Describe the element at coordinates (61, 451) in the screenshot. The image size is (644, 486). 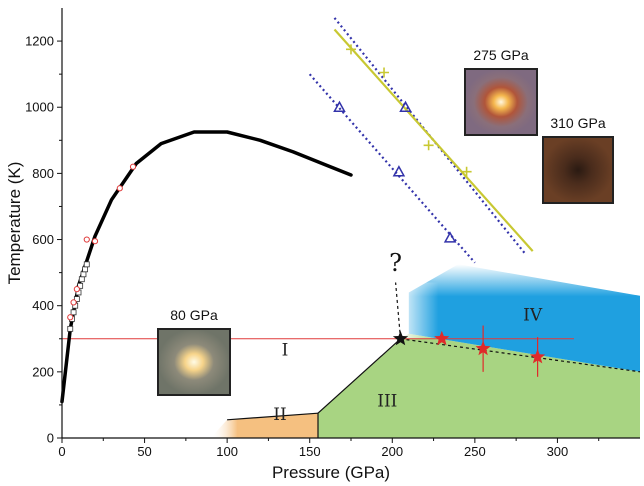
I see `x-tick-label: 0` at that location.